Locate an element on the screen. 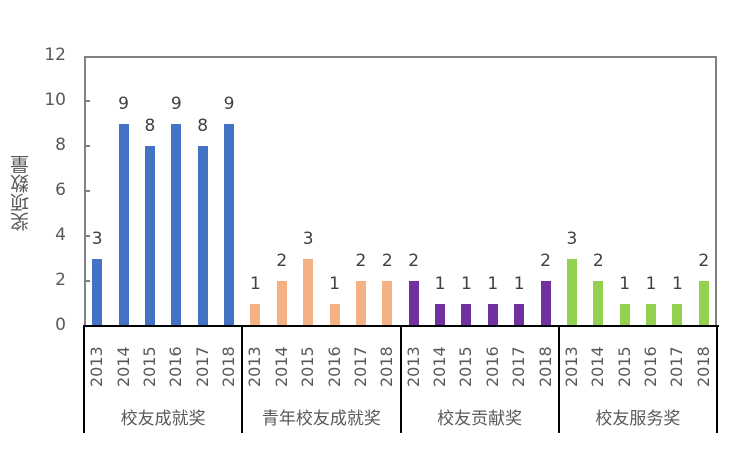 The height and width of the screenshot is (449, 750). y-tick-label: 8 is located at coordinates (60, 145).